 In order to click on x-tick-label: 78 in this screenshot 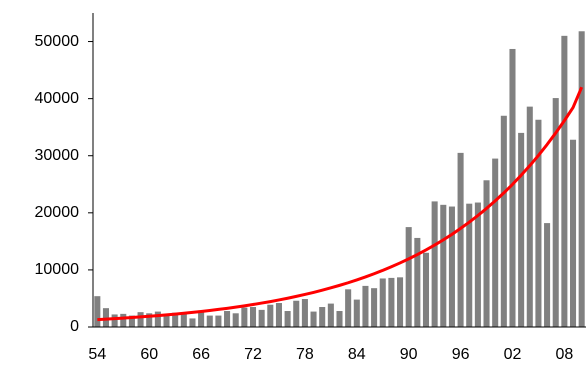, I will do `click(305, 354)`.